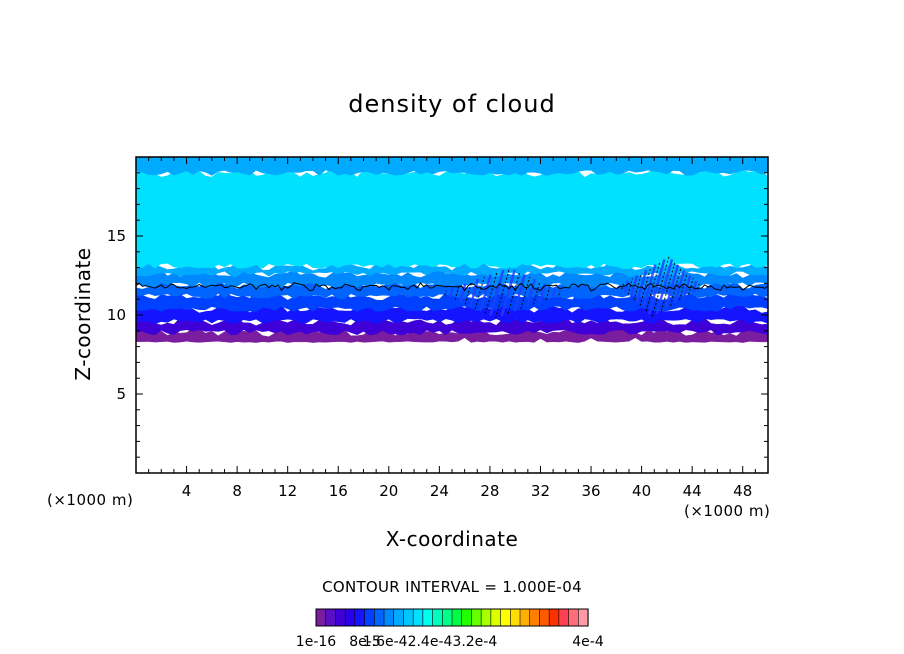 The width and height of the screenshot is (904, 654). What do you see at coordinates (451, 104) in the screenshot?
I see `chart-title: density of cloud` at bounding box center [451, 104].